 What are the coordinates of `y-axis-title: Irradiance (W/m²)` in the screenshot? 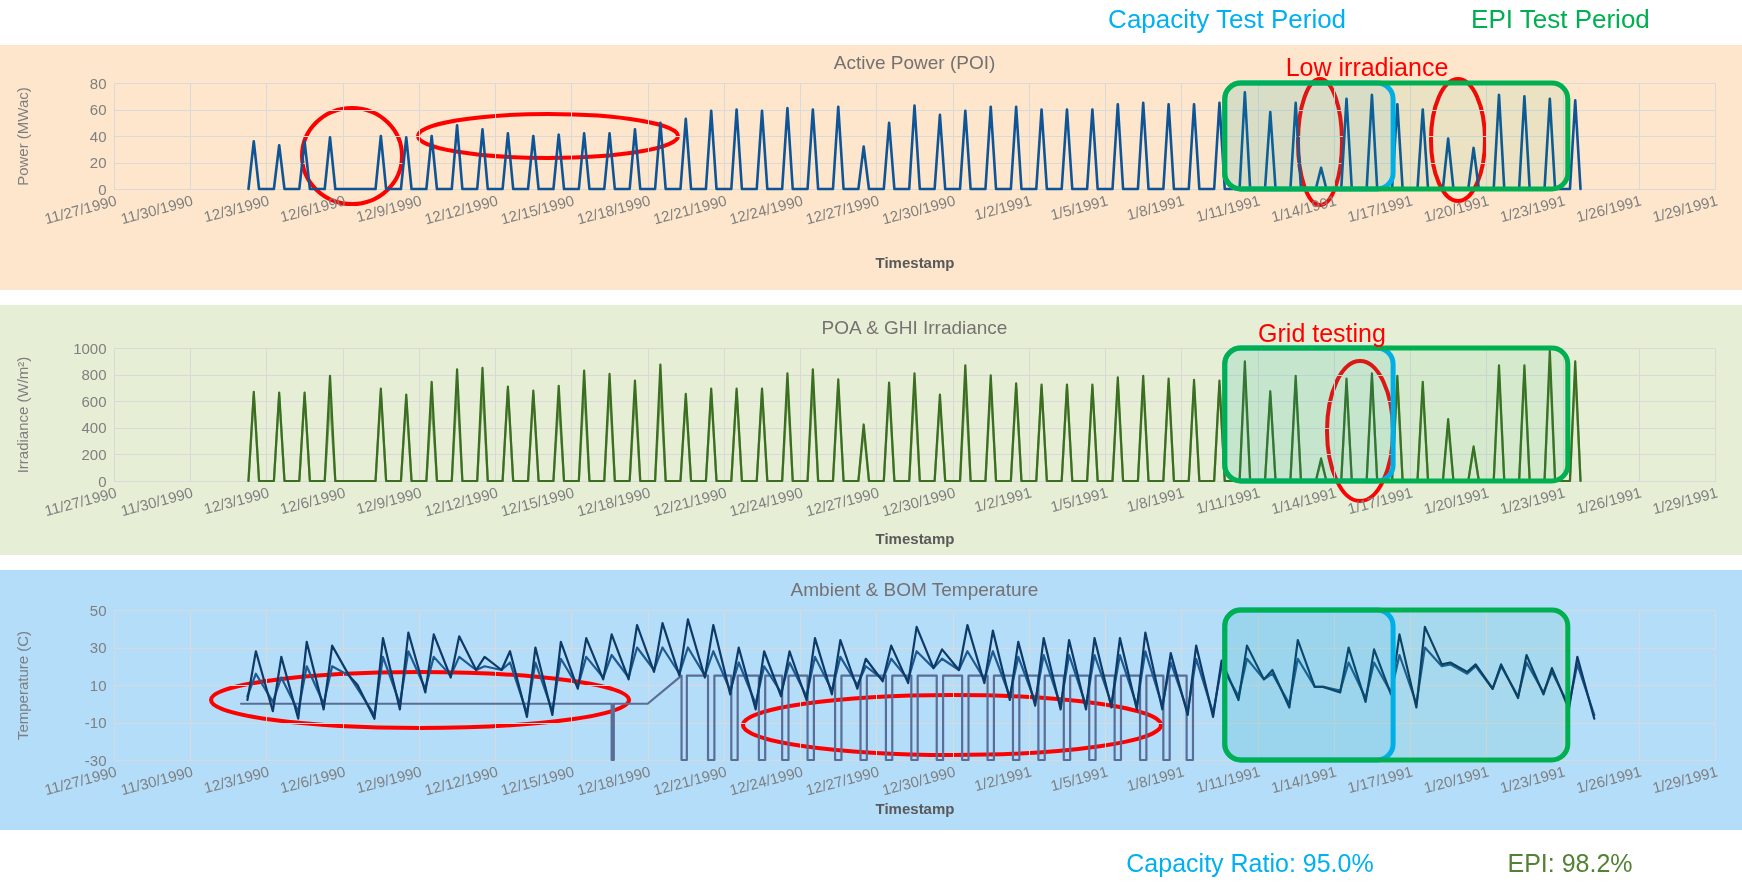 It's located at (22, 415).